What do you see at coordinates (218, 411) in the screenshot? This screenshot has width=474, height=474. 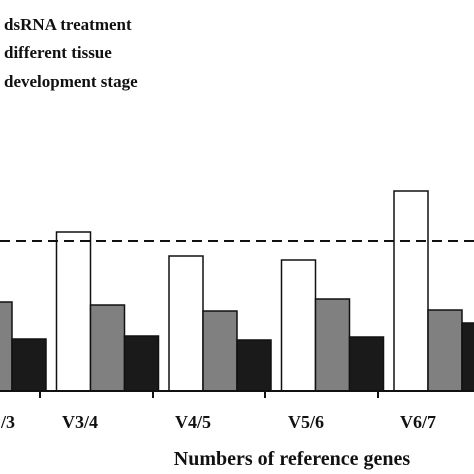 I see `x-ticks-group: /3 V3/4 V4/5 V5/6 V6/7` at bounding box center [218, 411].